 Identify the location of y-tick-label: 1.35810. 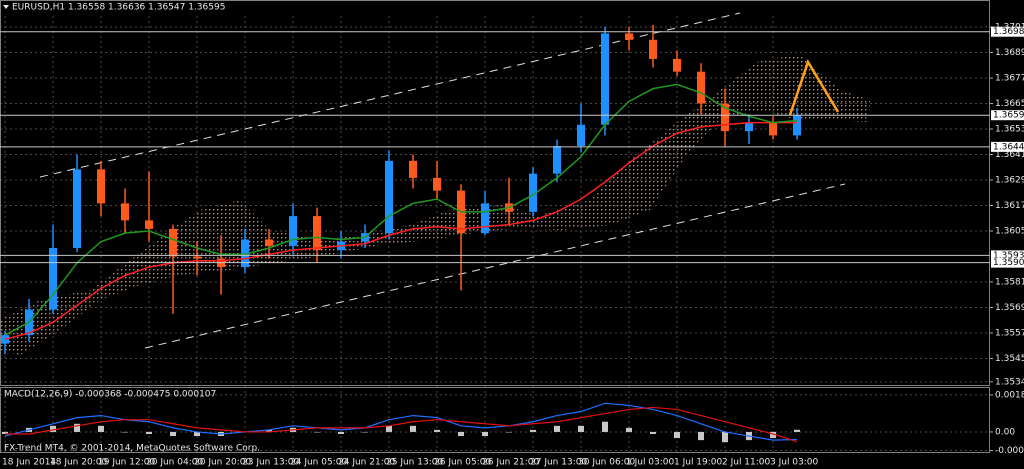
(1009, 282).